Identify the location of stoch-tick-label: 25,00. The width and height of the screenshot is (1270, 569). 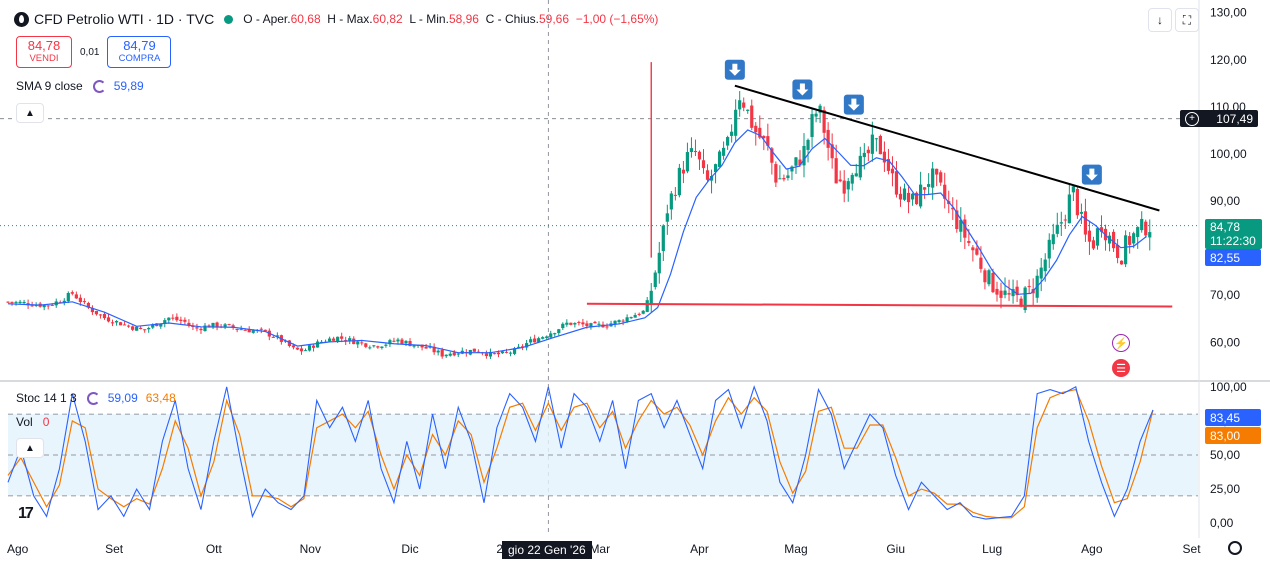
(1225, 489).